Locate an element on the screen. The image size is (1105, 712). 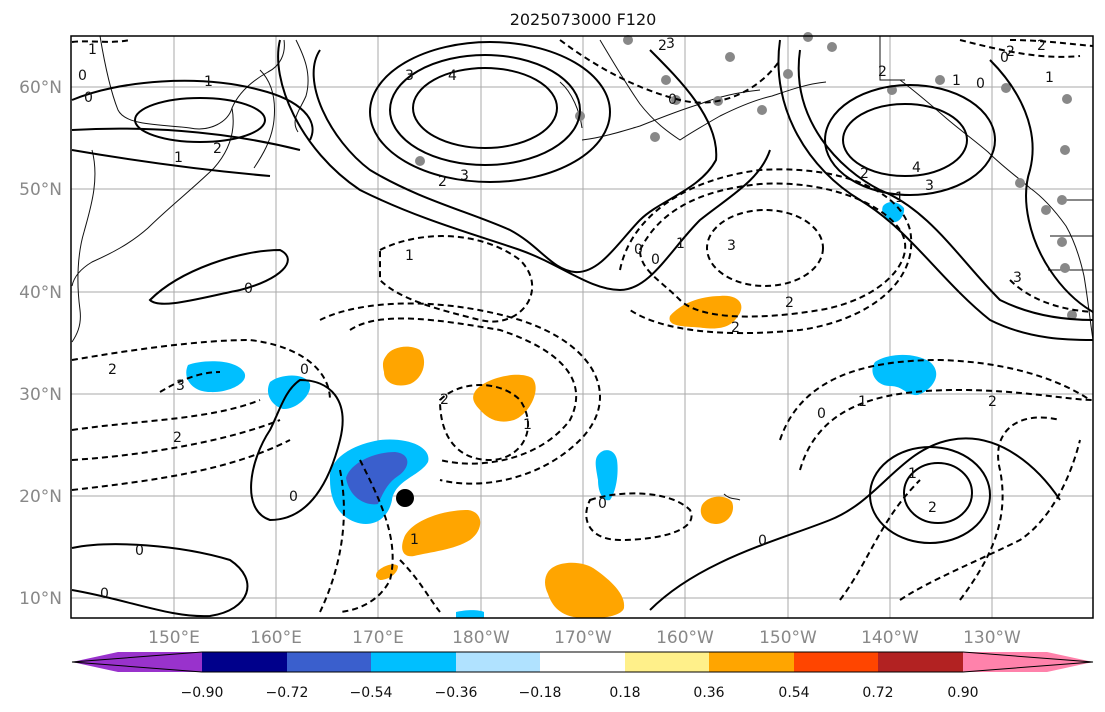
colorbar-tick-label: −0.72 is located at coordinates (287, 693).